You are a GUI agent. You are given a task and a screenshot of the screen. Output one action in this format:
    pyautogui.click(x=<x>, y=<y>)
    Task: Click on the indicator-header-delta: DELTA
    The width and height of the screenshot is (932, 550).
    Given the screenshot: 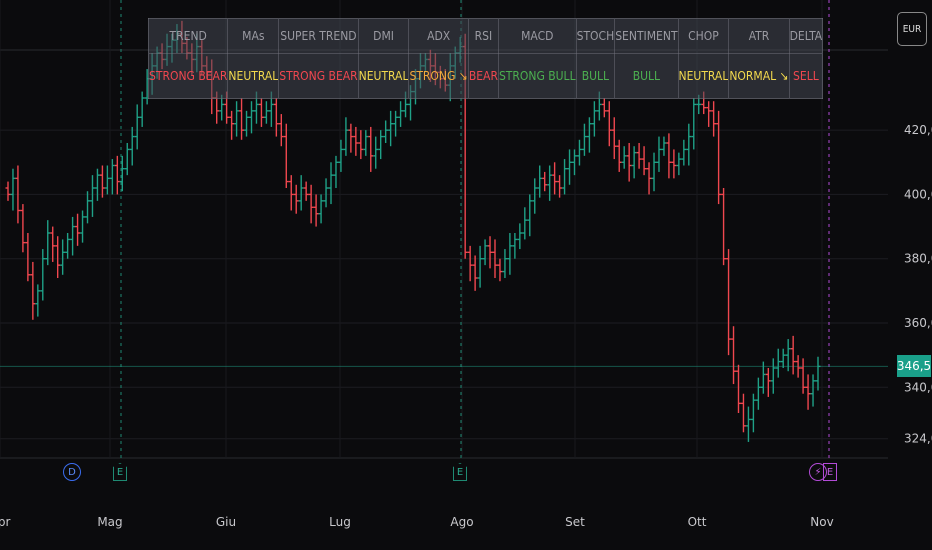 What is the action you would take?
    pyautogui.click(x=806, y=36)
    